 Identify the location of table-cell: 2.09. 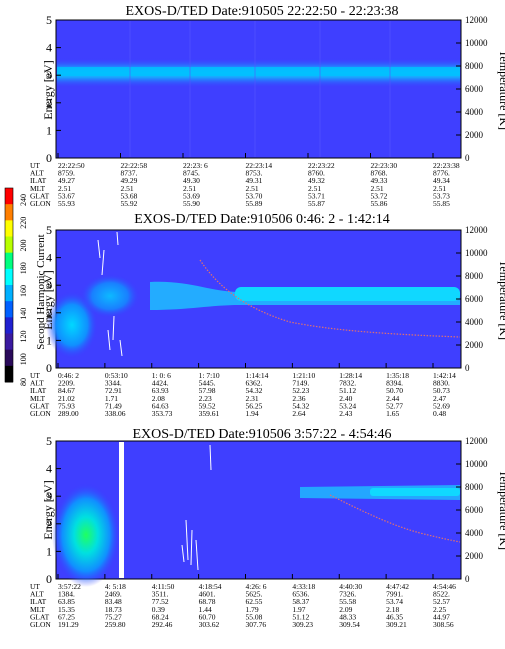
(345, 609).